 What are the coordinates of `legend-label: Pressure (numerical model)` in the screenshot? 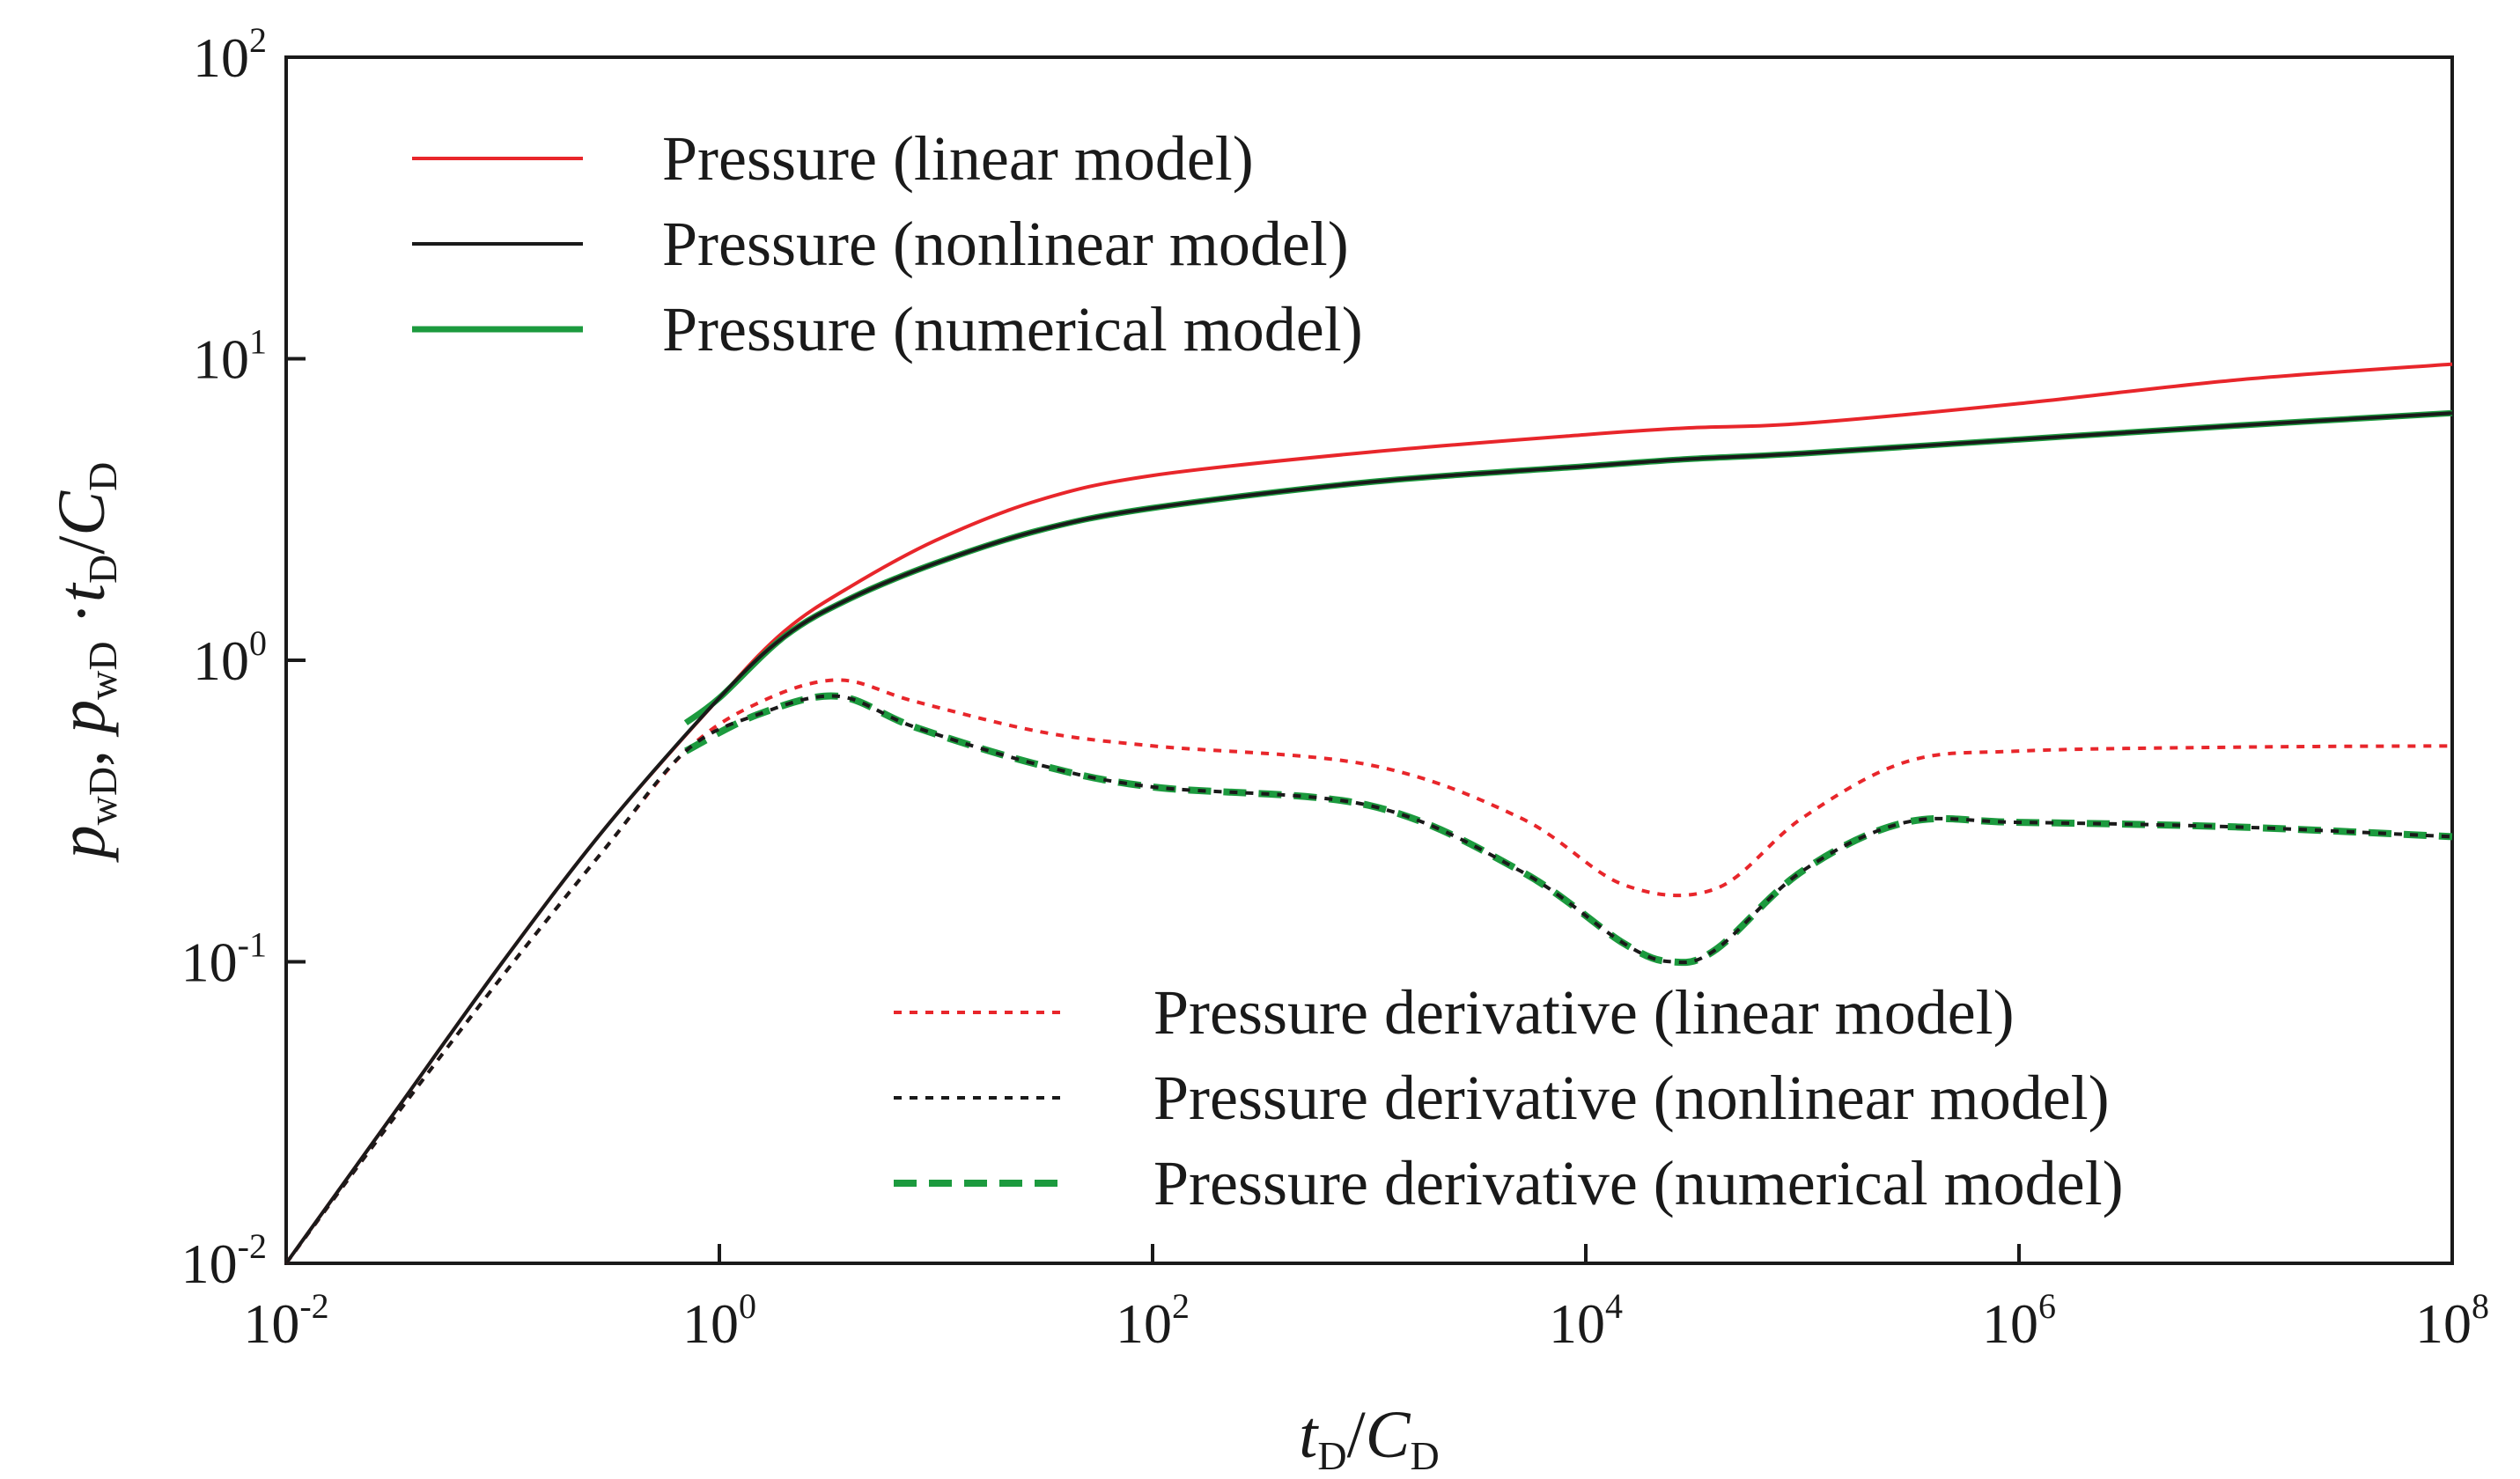 It's located at (1012, 329).